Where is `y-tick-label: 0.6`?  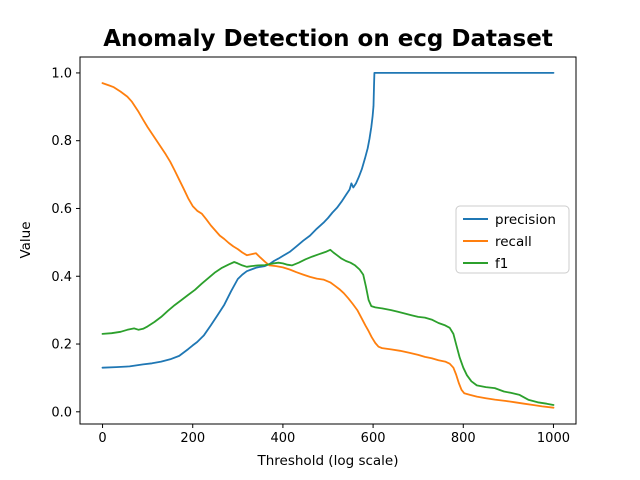 y-tick-label: 0.6 is located at coordinates (61, 209).